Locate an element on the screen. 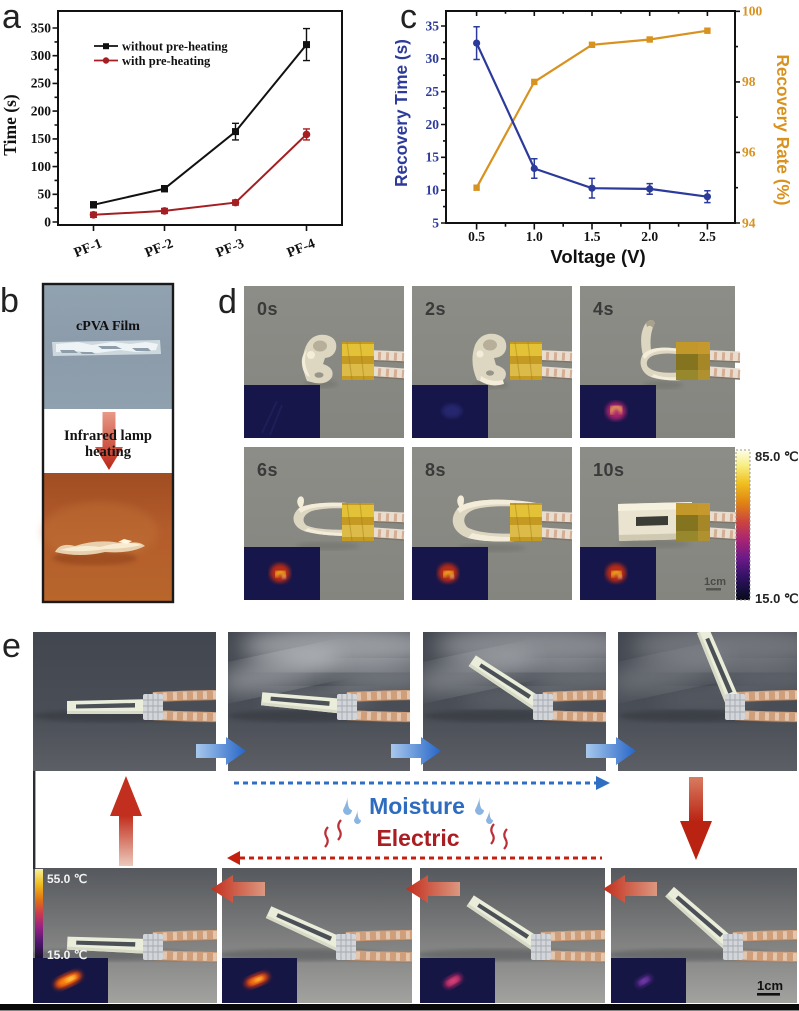 This screenshot has height=1011, width=799. svg-text: 1.5 is located at coordinates (592, 236).